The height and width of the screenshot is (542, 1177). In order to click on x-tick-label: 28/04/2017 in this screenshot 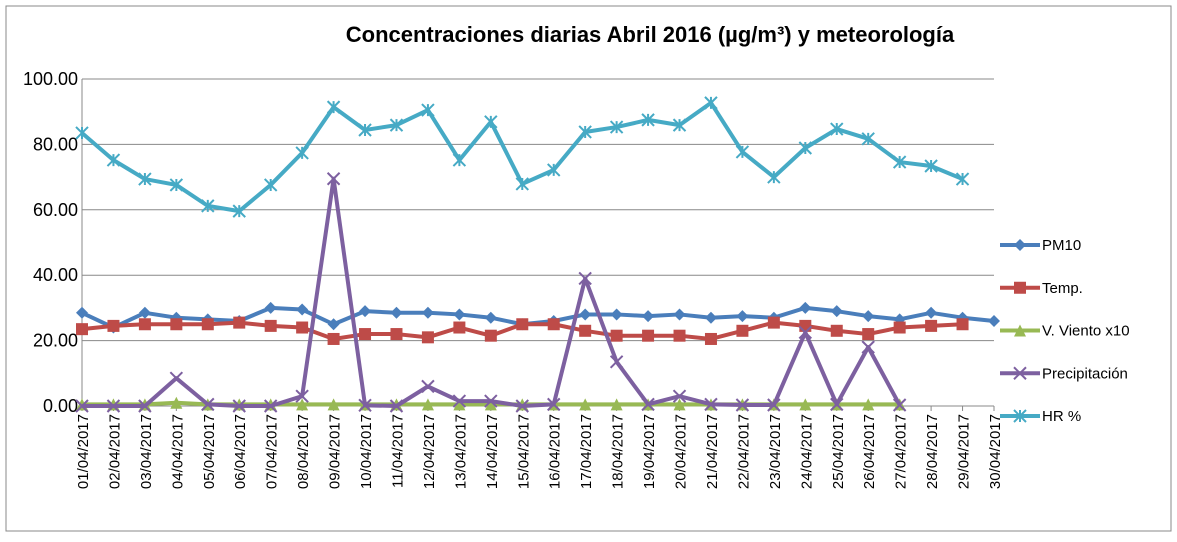, I will do `click(932, 451)`.